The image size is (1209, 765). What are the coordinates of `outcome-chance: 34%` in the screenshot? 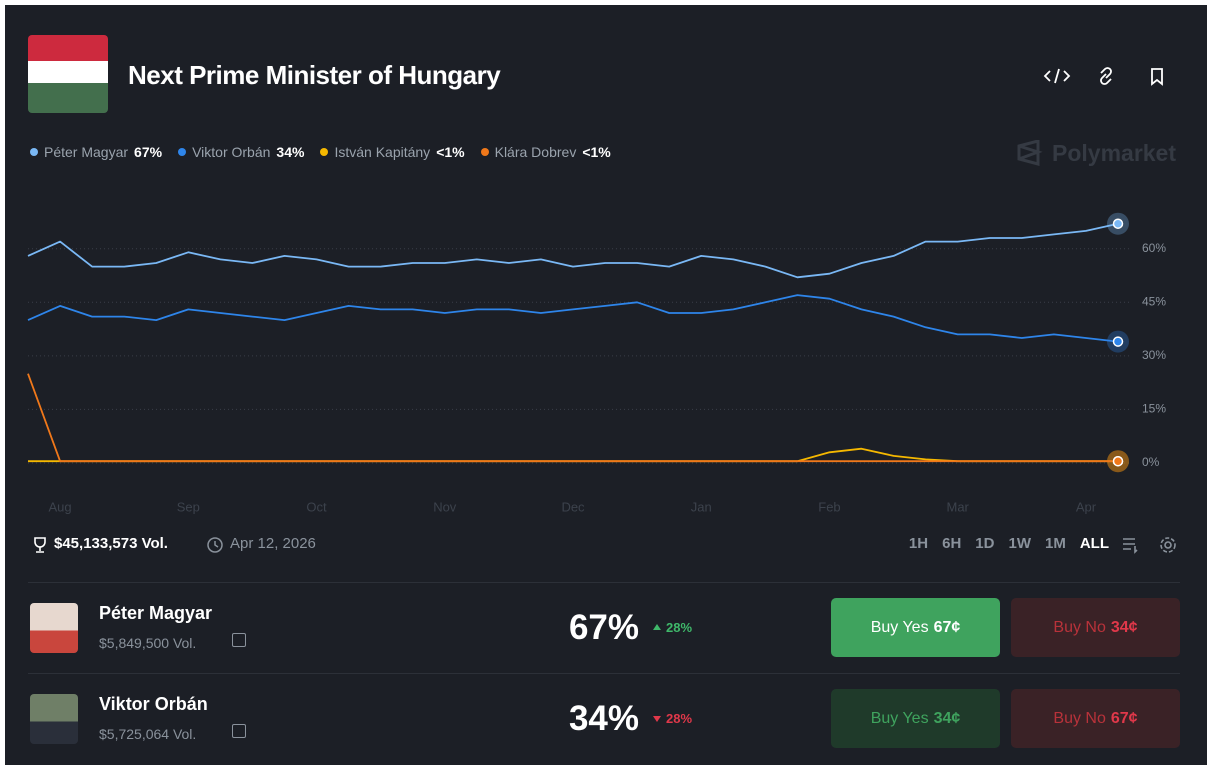 It's located at (604, 718).